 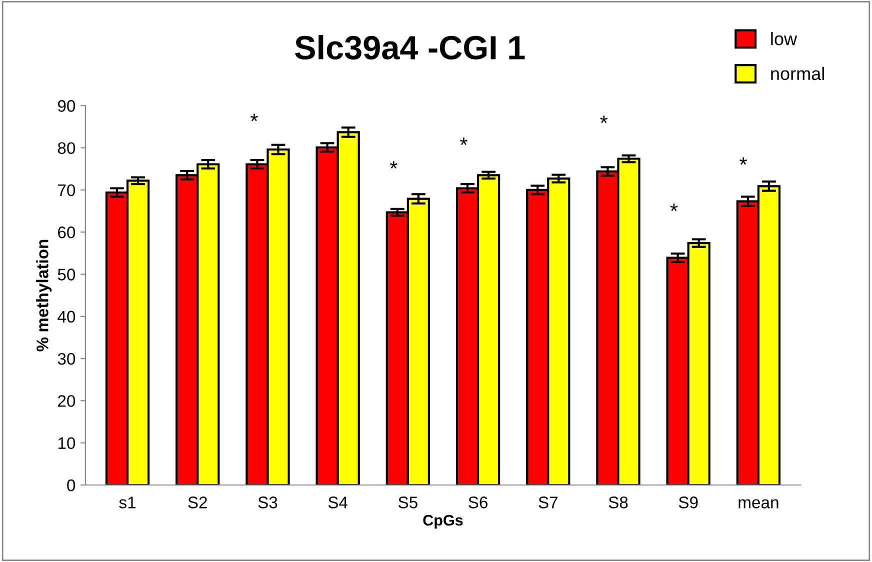 I want to click on x-tick-label: S3, so click(x=268, y=502).